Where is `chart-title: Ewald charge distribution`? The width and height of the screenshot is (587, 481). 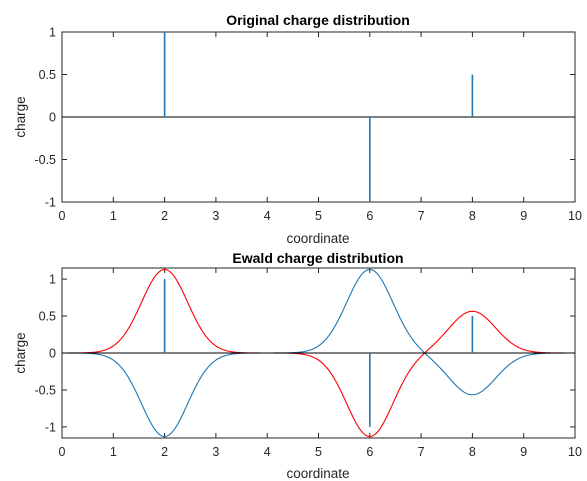
chart-title: Ewald charge distribution is located at coordinates (317, 258).